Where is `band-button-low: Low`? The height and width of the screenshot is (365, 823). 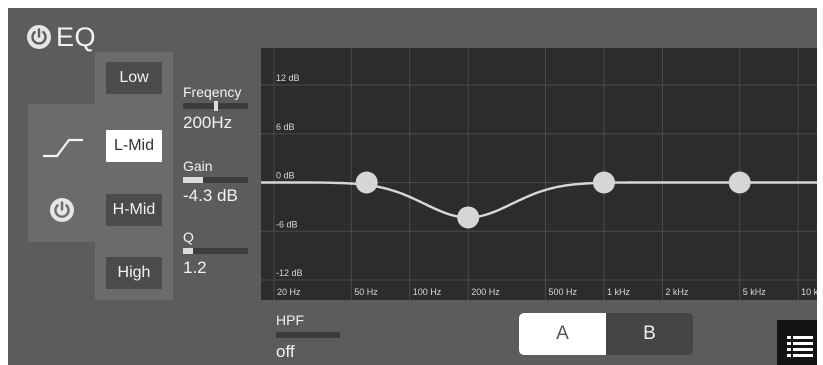
band-button-low: Low is located at coordinates (134, 78).